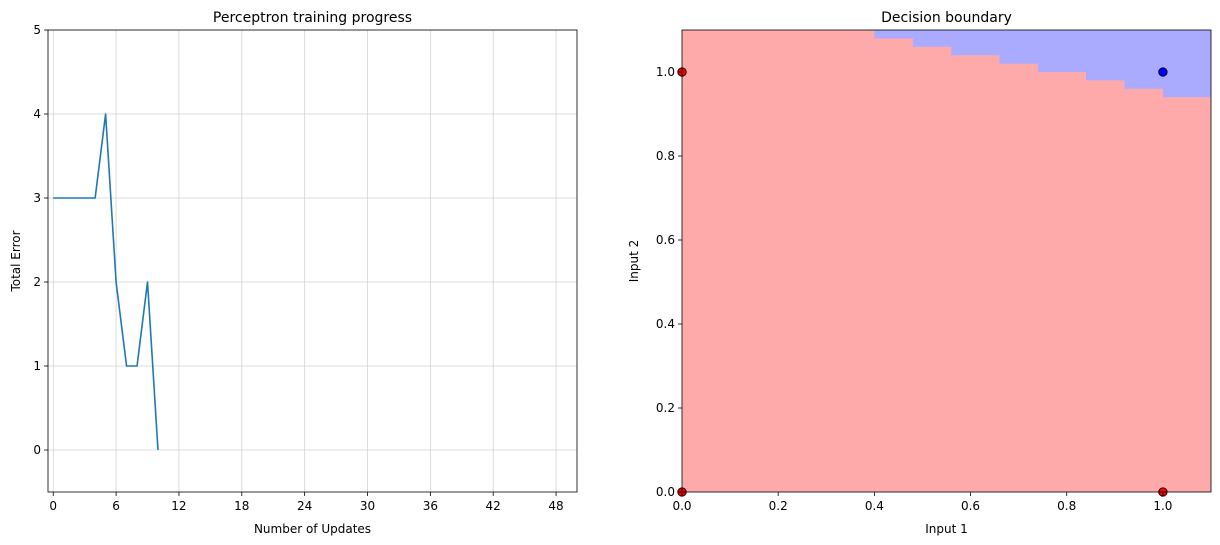 The height and width of the screenshot is (545, 1220). Describe the element at coordinates (1162, 506) in the screenshot. I see `x-tick-label: 1.0` at that location.